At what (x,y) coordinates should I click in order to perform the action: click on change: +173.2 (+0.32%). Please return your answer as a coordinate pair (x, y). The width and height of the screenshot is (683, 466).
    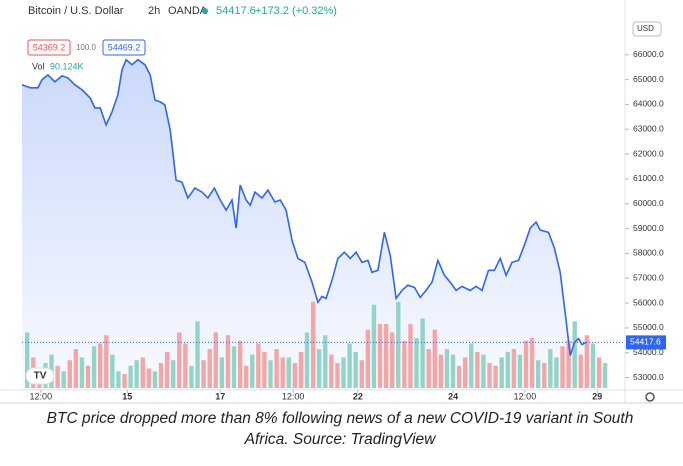
    Looking at the image, I should click on (296, 11).